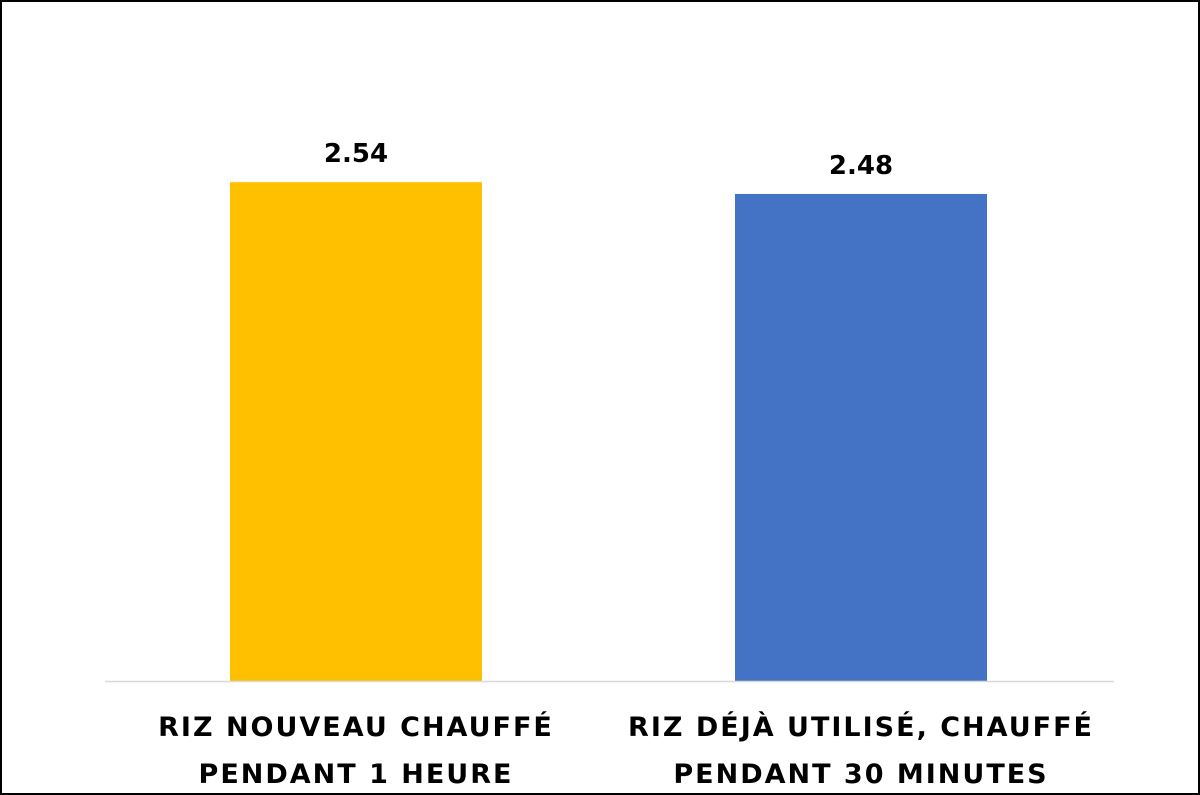 The image size is (1200, 795). Describe the element at coordinates (860, 774) in the screenshot. I see `category-label-2-line-2: PENDANT 30 MINUTES` at that location.